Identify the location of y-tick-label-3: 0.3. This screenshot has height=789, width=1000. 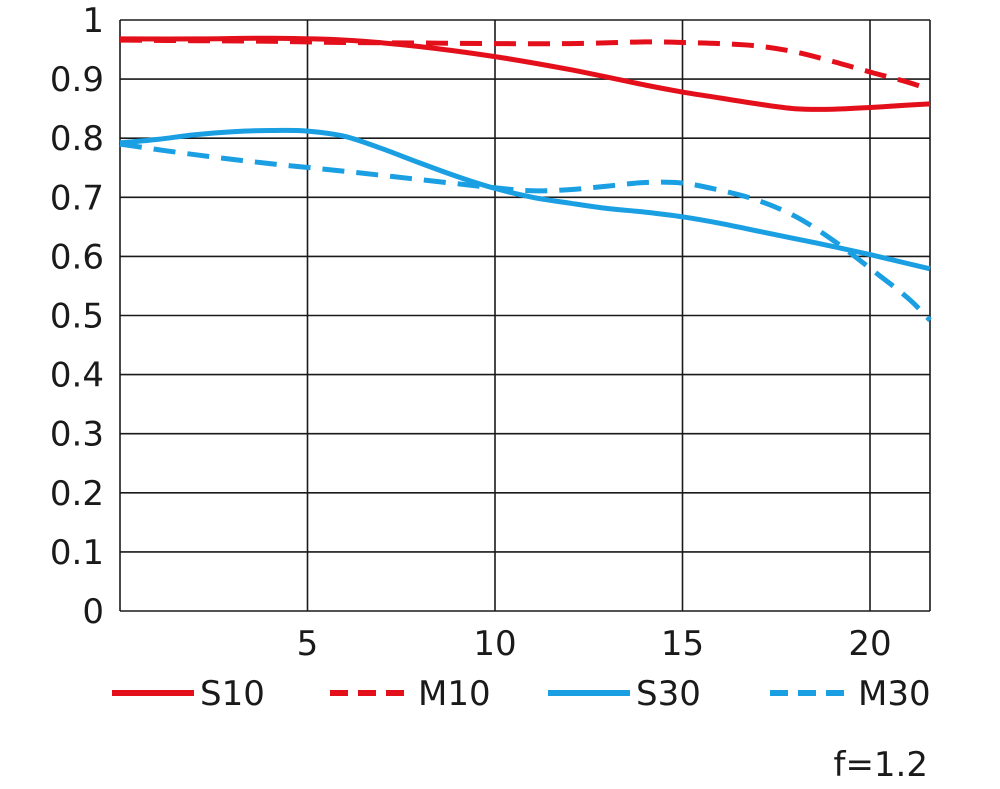
(77, 435).